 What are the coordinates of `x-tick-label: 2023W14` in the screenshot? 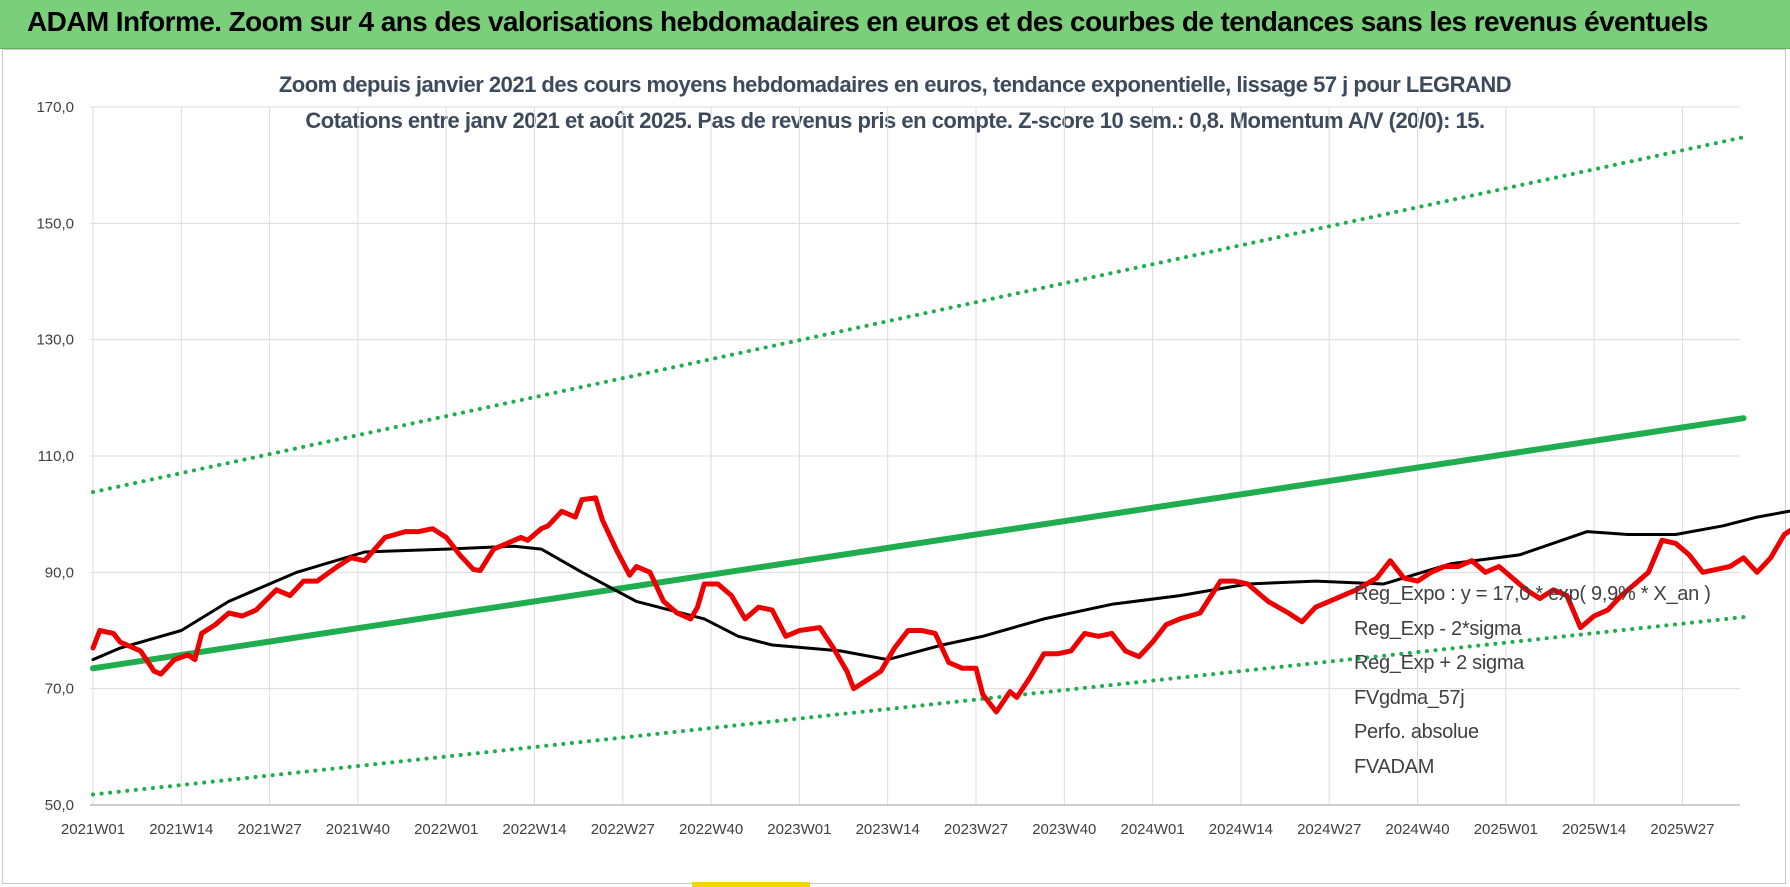 It's located at (888, 829).